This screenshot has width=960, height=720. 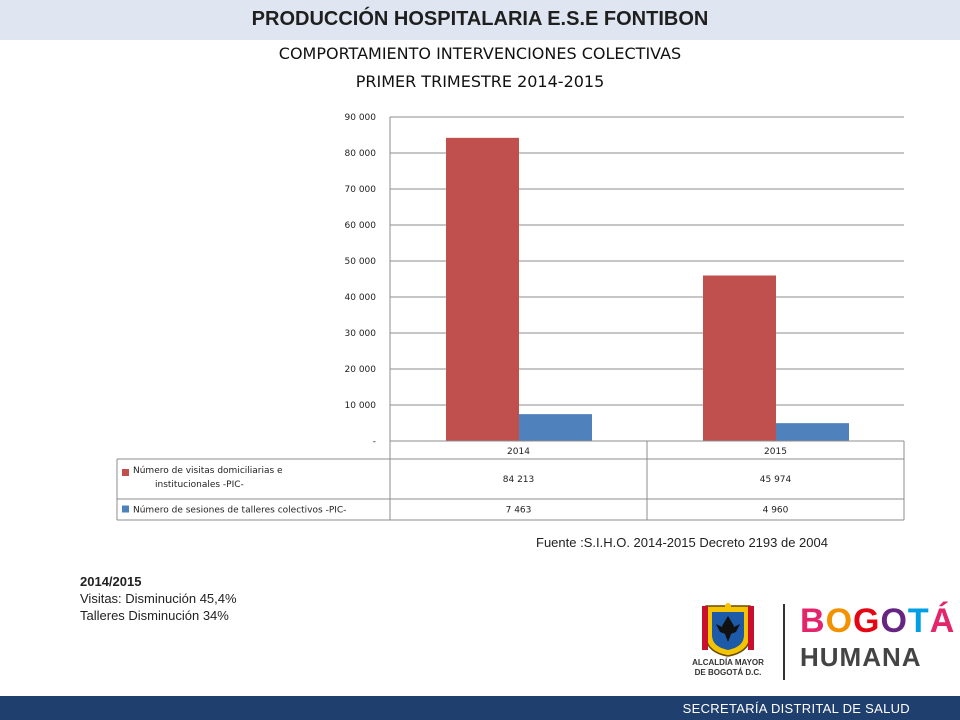 What do you see at coordinates (776, 511) in the screenshot?
I see `data-label: 4 960` at bounding box center [776, 511].